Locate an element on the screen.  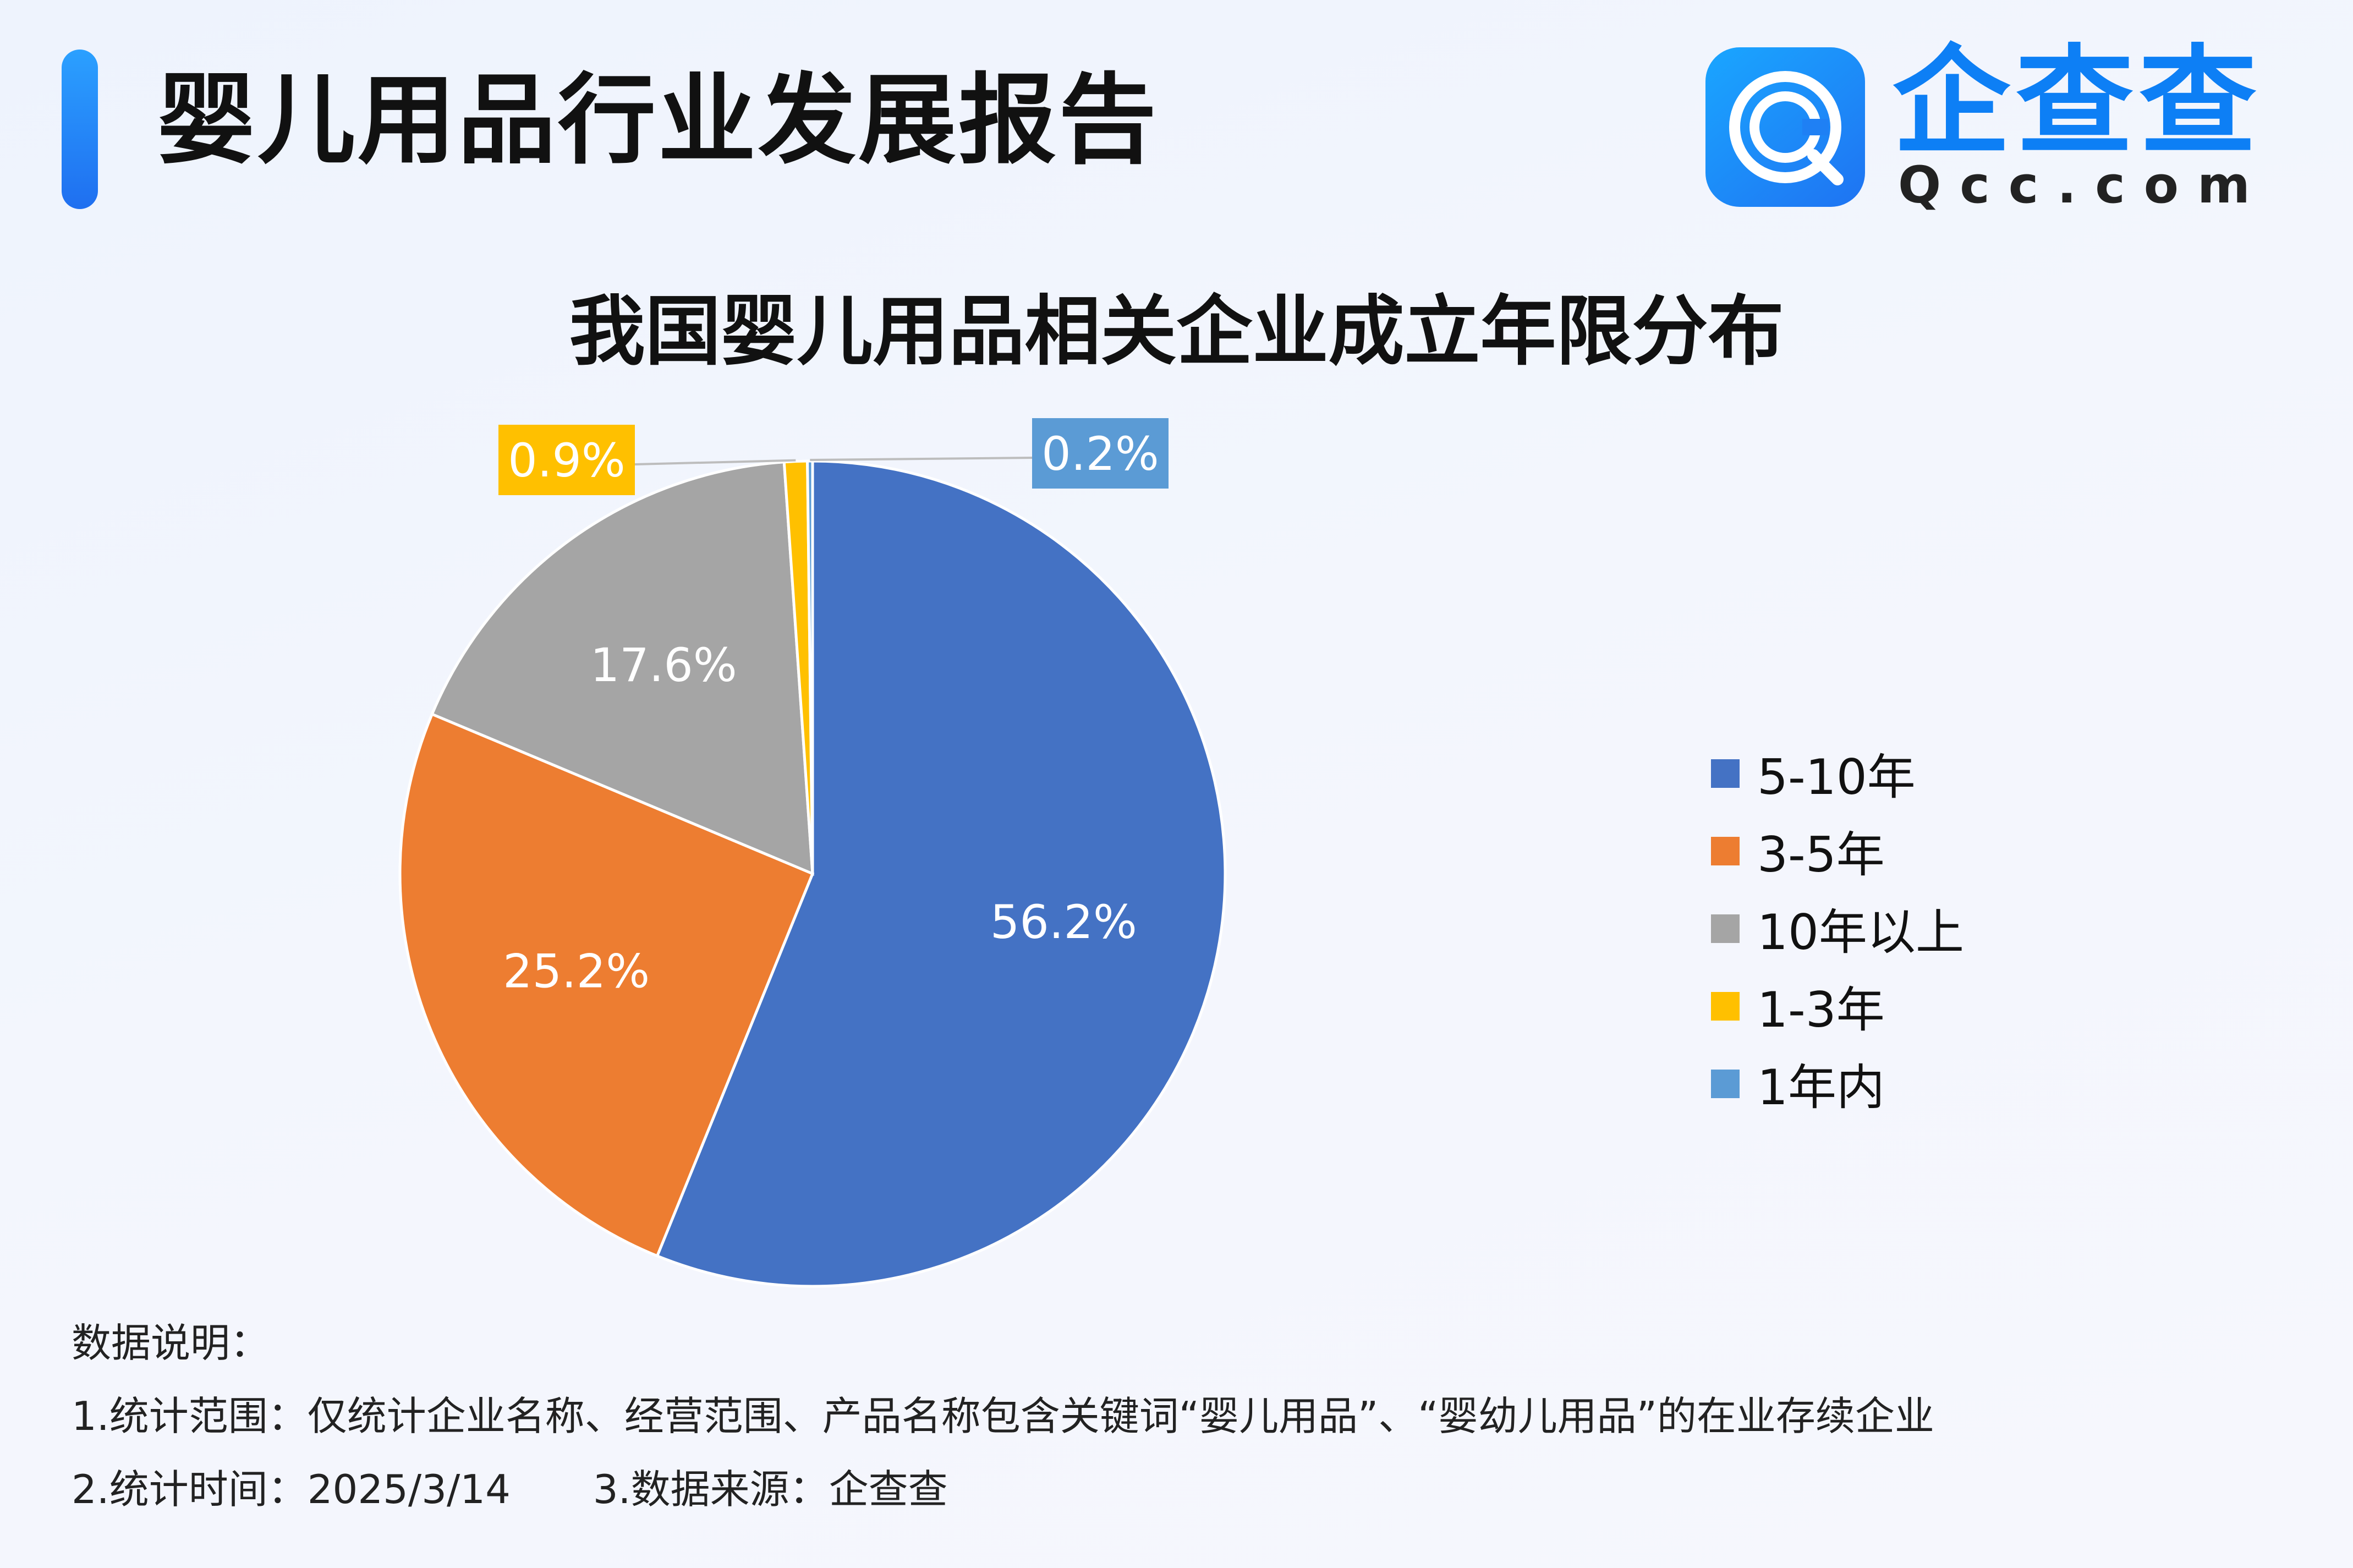
legend-item-over-10-years: 10年以上 is located at coordinates (1838, 928).